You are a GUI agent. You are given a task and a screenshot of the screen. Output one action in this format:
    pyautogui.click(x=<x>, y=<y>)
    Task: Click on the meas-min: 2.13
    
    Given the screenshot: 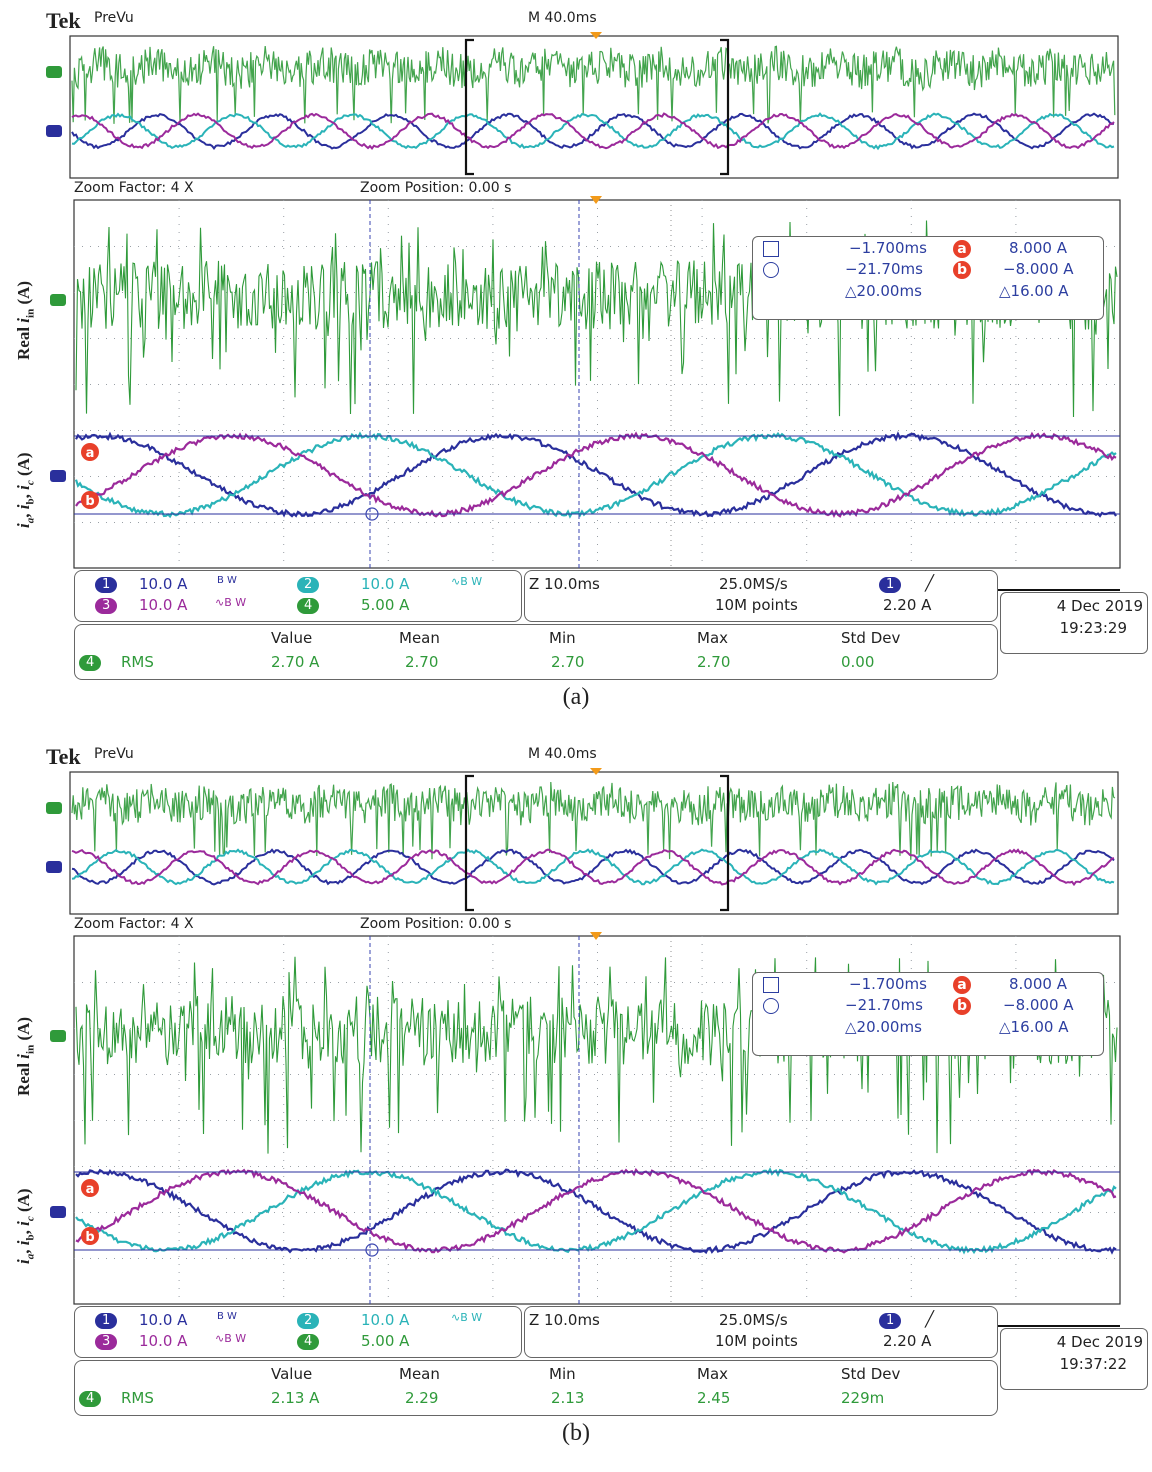 What is the action you would take?
    pyautogui.click(x=568, y=1398)
    